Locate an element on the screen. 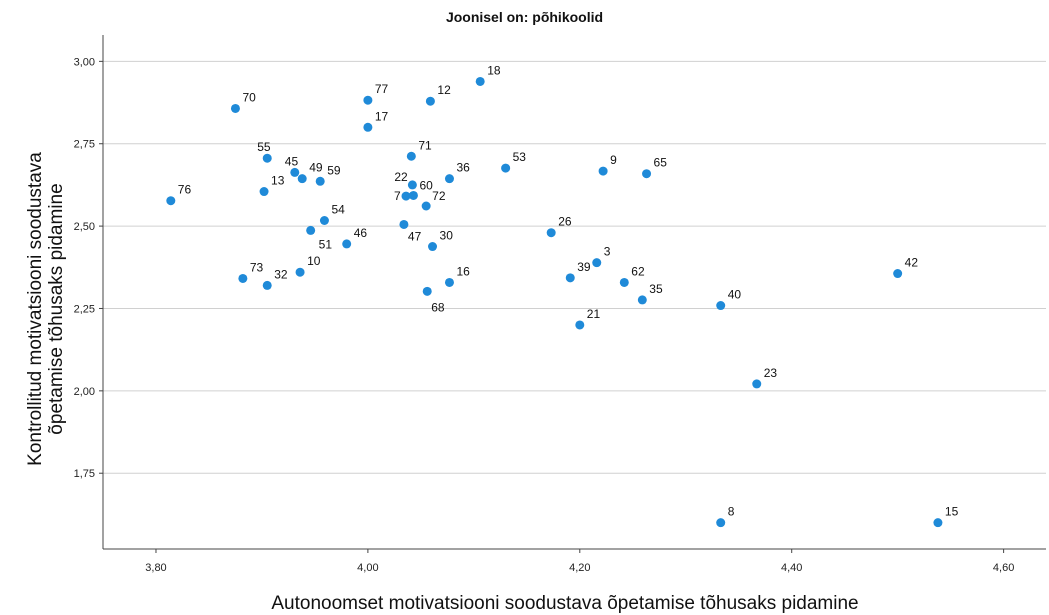  y-tick-label: 3,00 is located at coordinates (84, 62).